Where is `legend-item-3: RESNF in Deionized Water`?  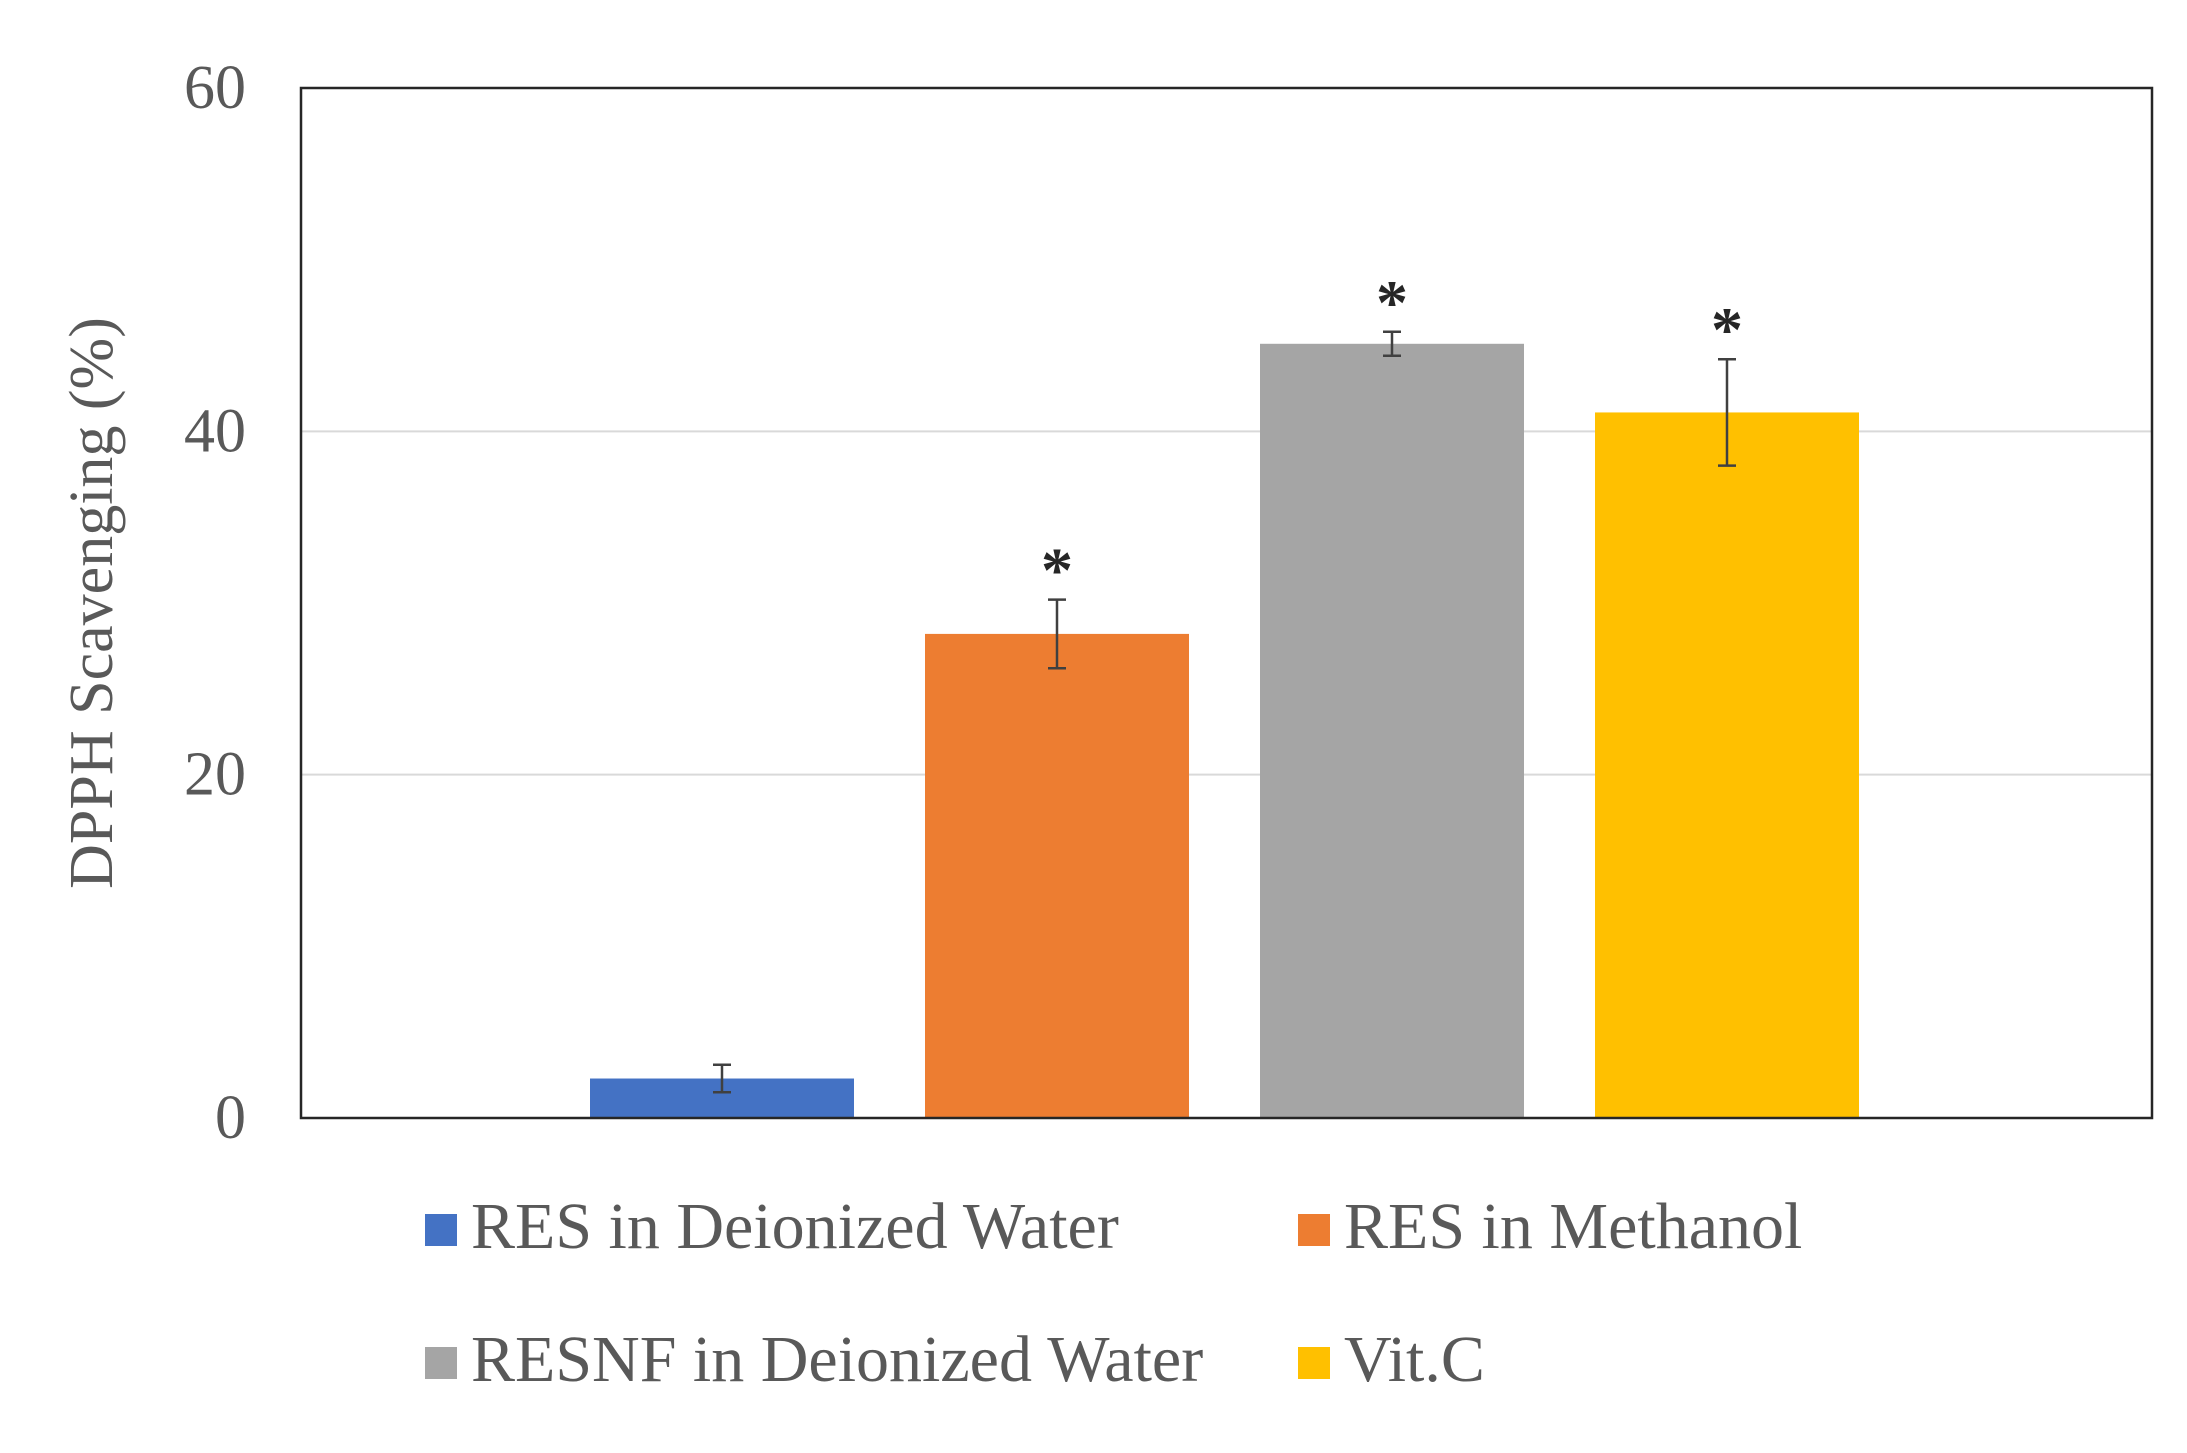 legend-item-3: RESNF in Deionized Water is located at coordinates (814, 1359).